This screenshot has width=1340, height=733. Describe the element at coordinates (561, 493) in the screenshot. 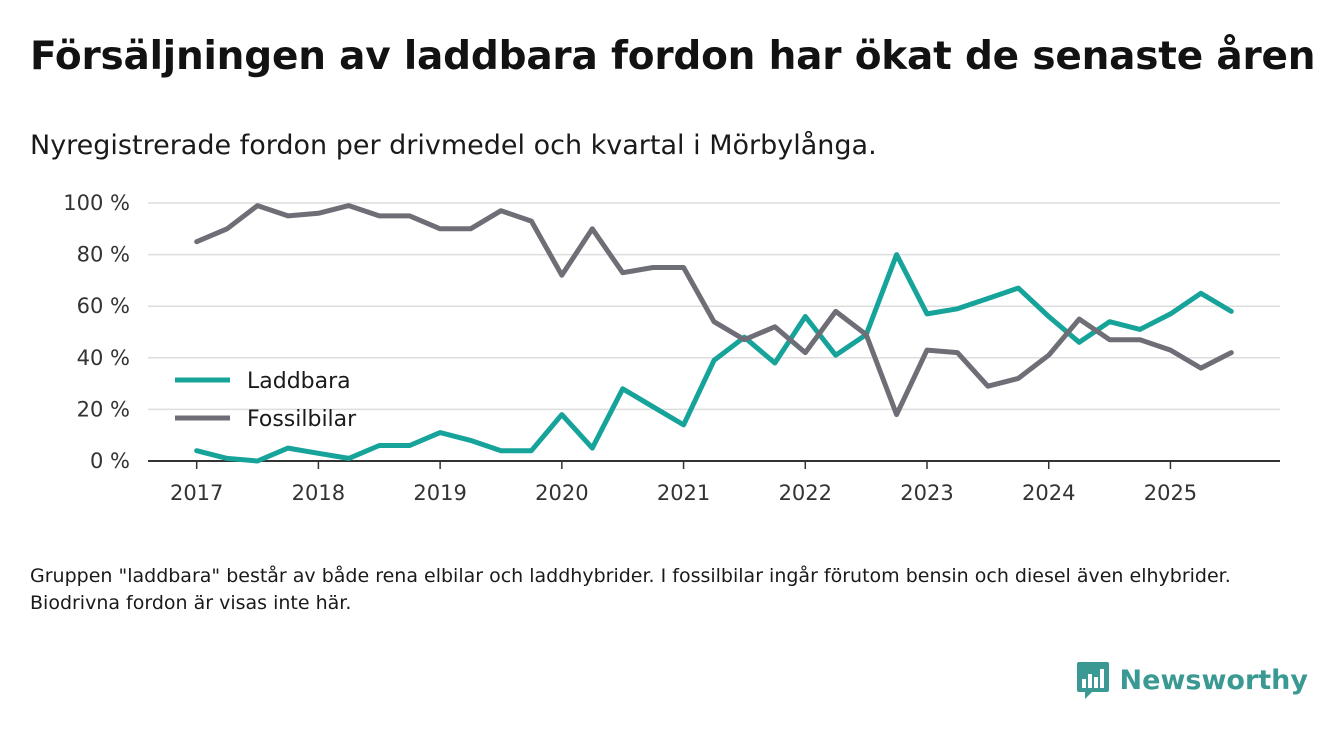

I see `x-tick-label: 2020` at that location.